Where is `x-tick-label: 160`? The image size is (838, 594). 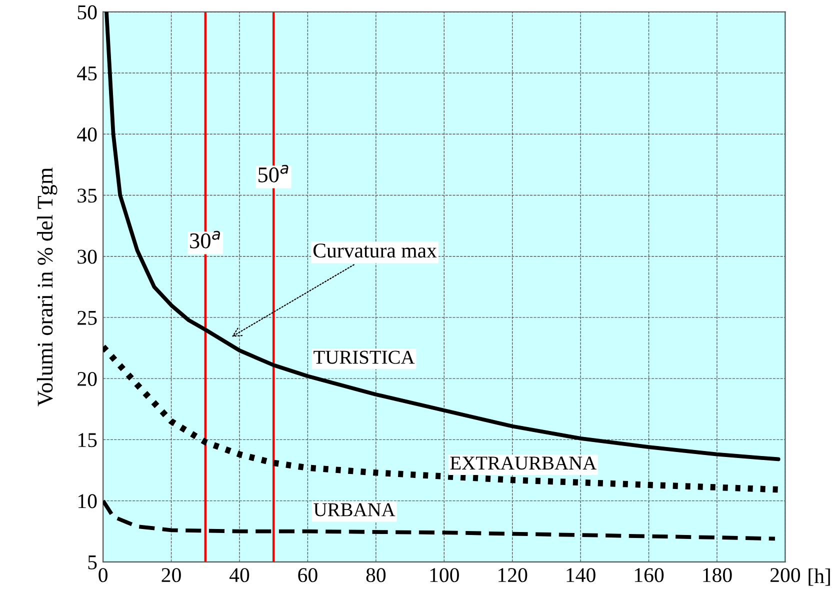
x-tick-label: 160 is located at coordinates (649, 575).